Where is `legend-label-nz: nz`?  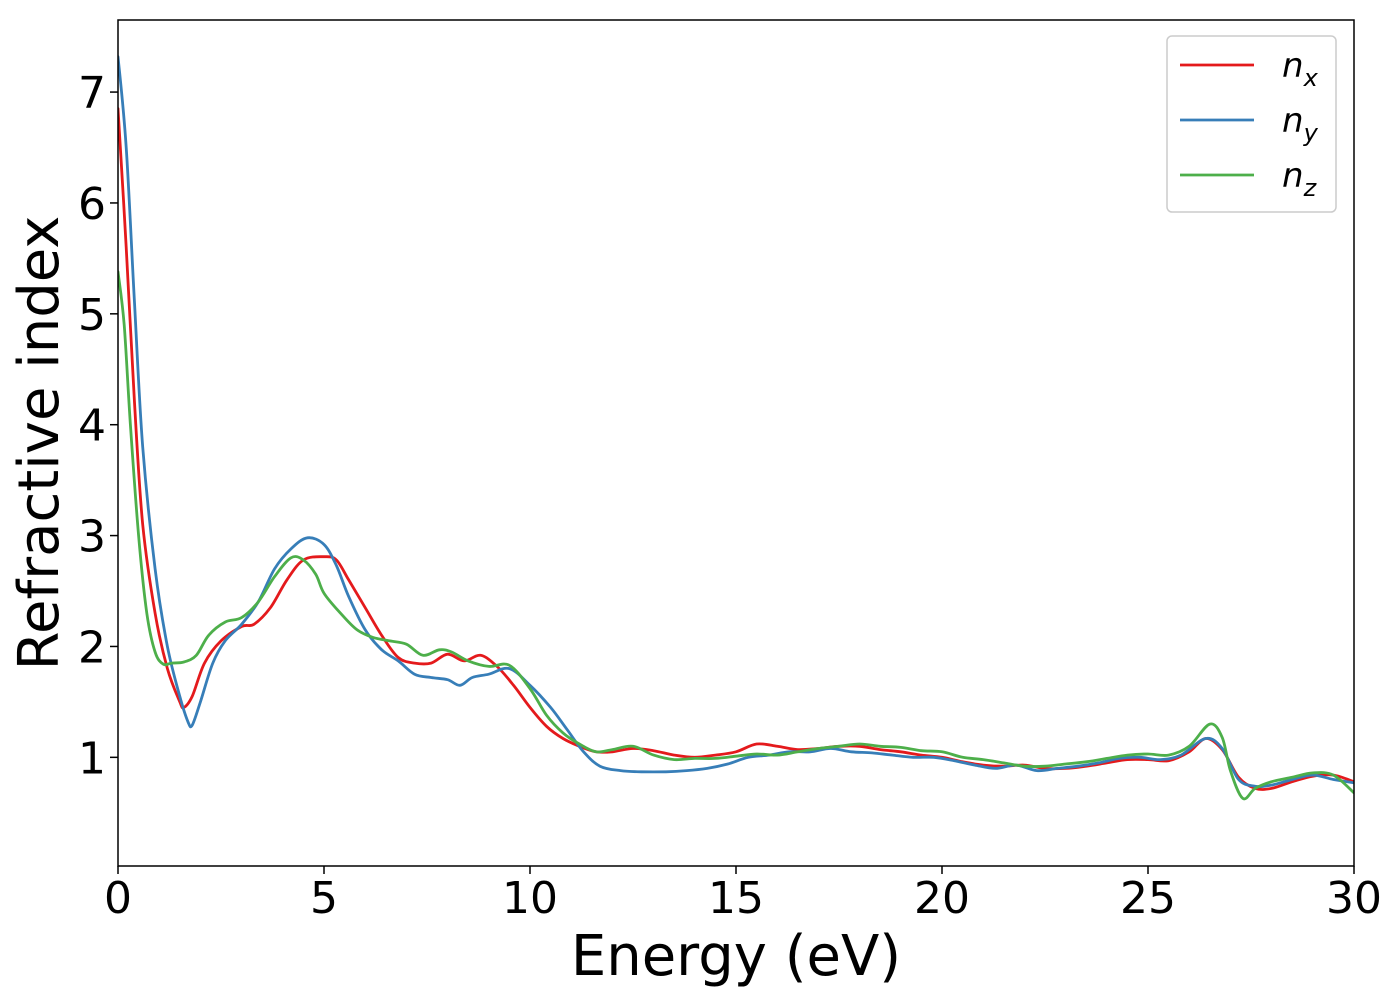 legend-label-nz: nz is located at coordinates (1300, 179).